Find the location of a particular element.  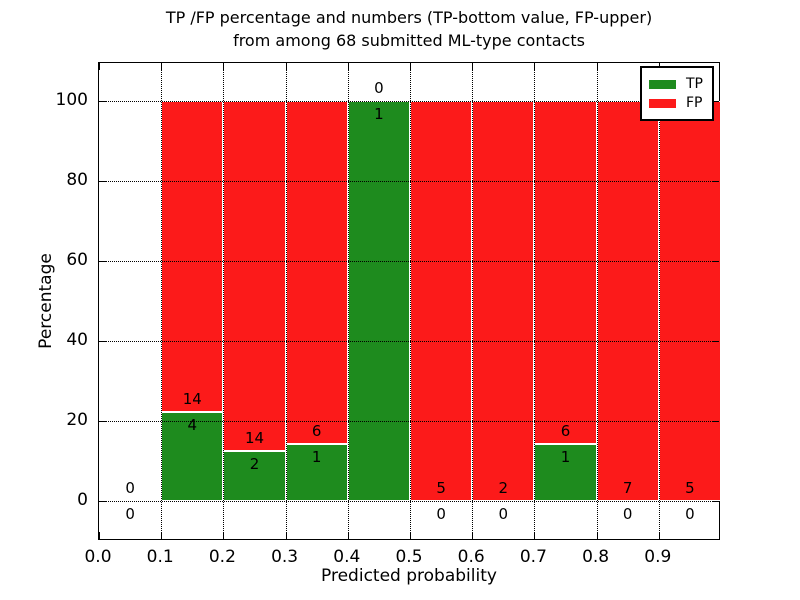

legend: TP FP is located at coordinates (677, 93).